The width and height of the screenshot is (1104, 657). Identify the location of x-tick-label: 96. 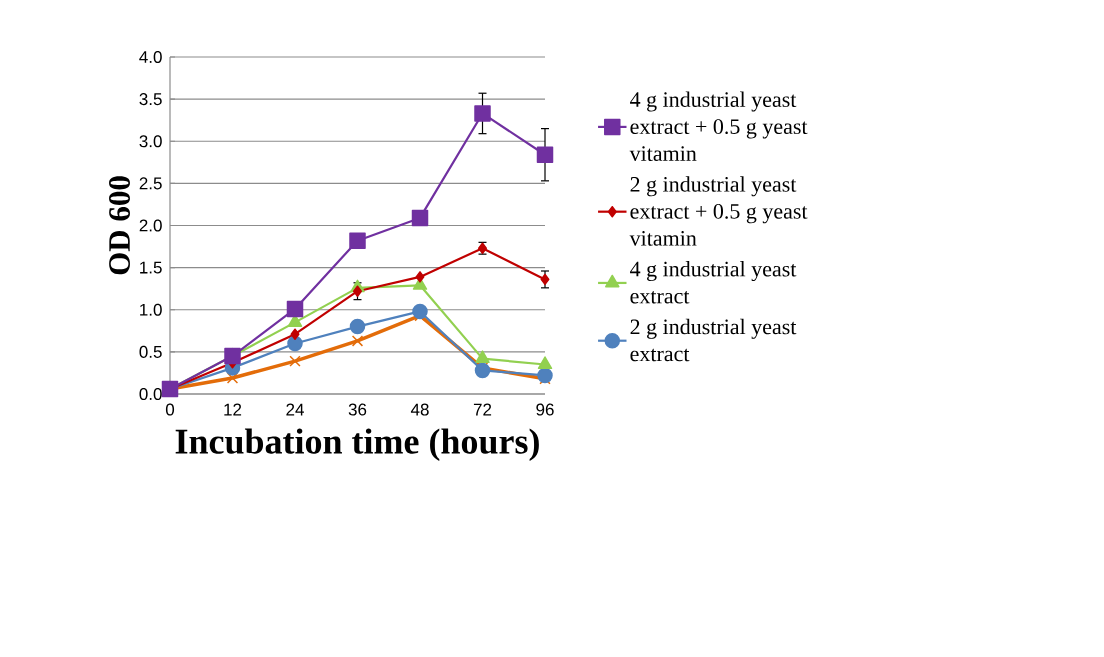
(545, 409).